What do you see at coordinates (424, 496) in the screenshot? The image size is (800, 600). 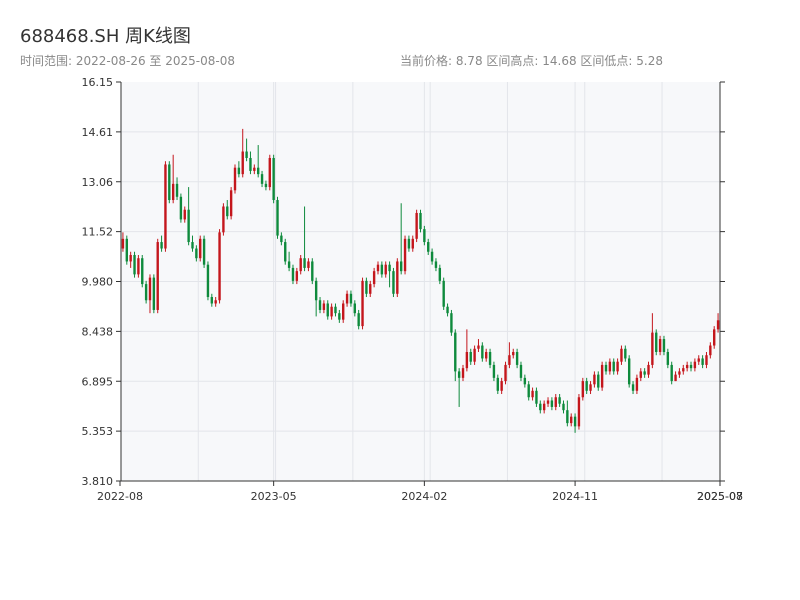 I see `x-tick-label: 2024-02` at bounding box center [424, 496].